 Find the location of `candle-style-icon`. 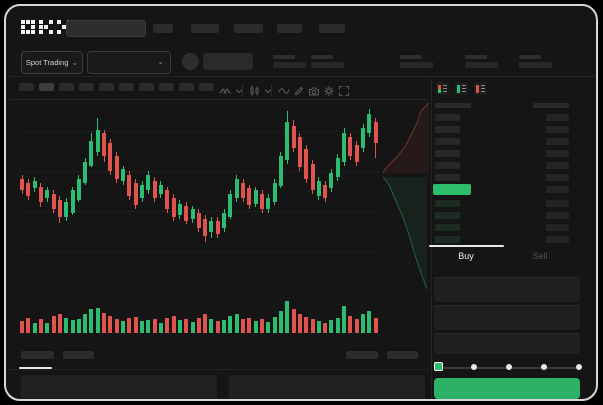

candle-style-icon is located at coordinates (254, 90).